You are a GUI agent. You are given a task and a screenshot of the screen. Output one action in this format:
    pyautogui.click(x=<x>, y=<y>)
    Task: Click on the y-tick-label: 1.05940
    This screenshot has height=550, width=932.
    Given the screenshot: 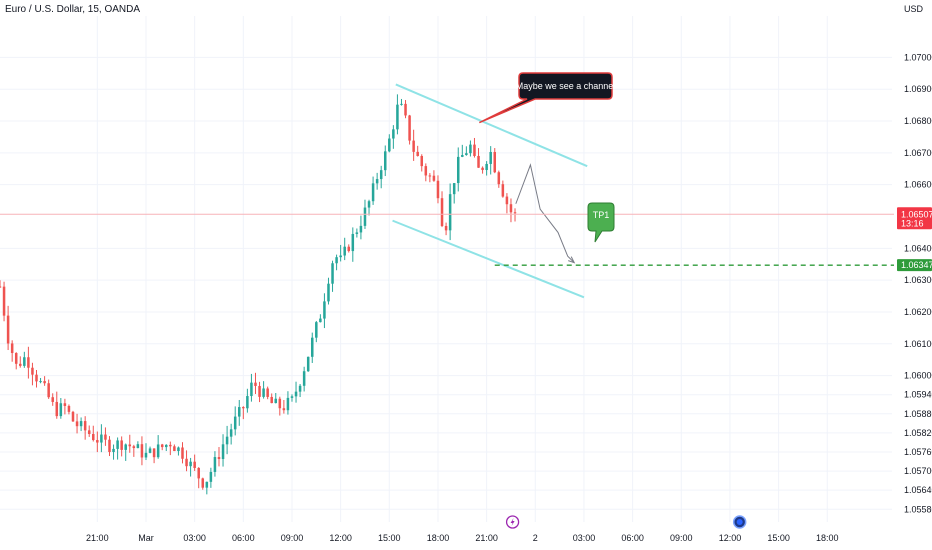 What is the action you would take?
    pyautogui.click(x=918, y=395)
    